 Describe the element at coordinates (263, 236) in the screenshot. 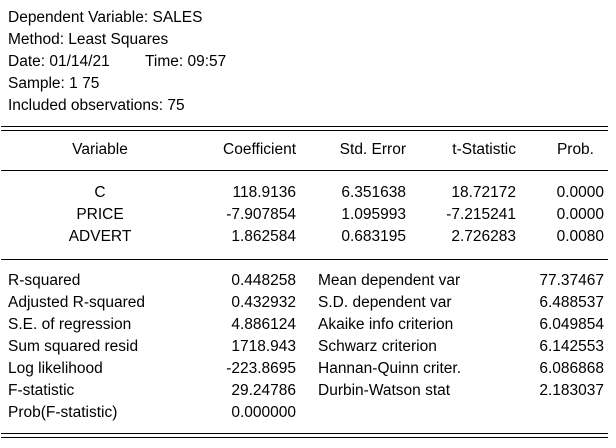

I see `coefficient-value: 1.862584` at that location.